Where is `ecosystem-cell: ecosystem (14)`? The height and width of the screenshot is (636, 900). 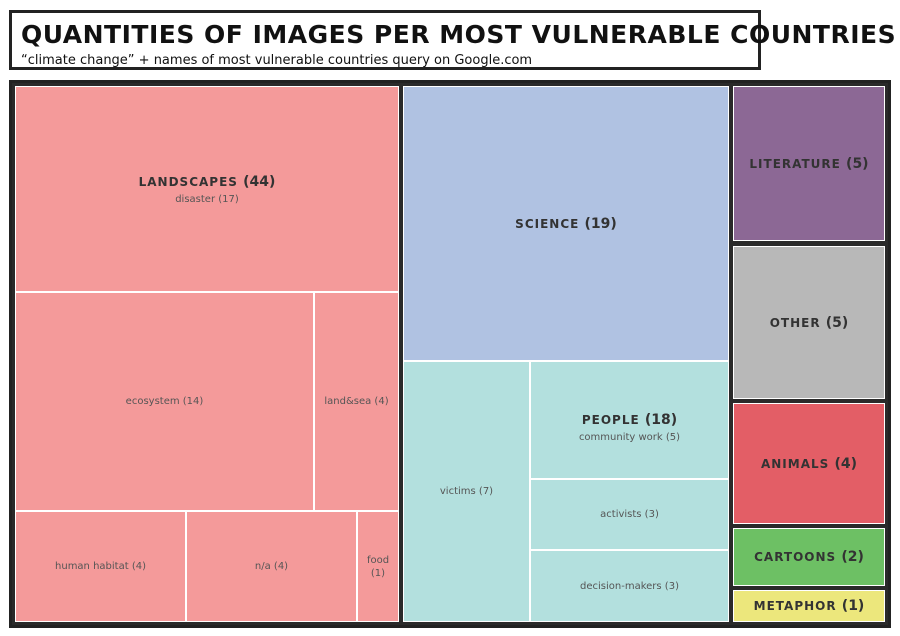
ecosystem-cell: ecosystem (14) is located at coordinates (164, 401).